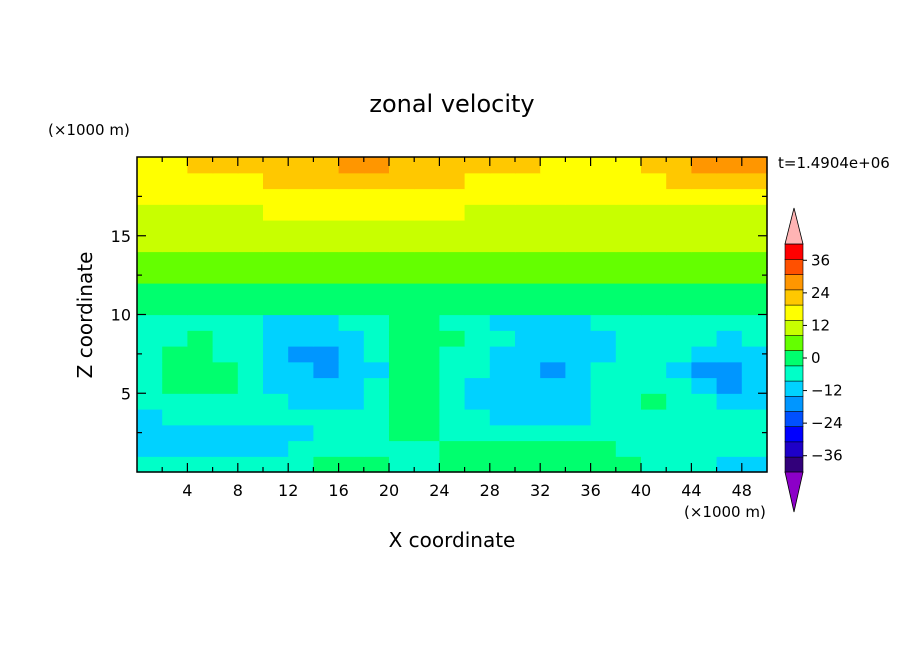 The width and height of the screenshot is (904, 654). What do you see at coordinates (389, 490) in the screenshot?
I see `x-tick-label: 20` at bounding box center [389, 490].